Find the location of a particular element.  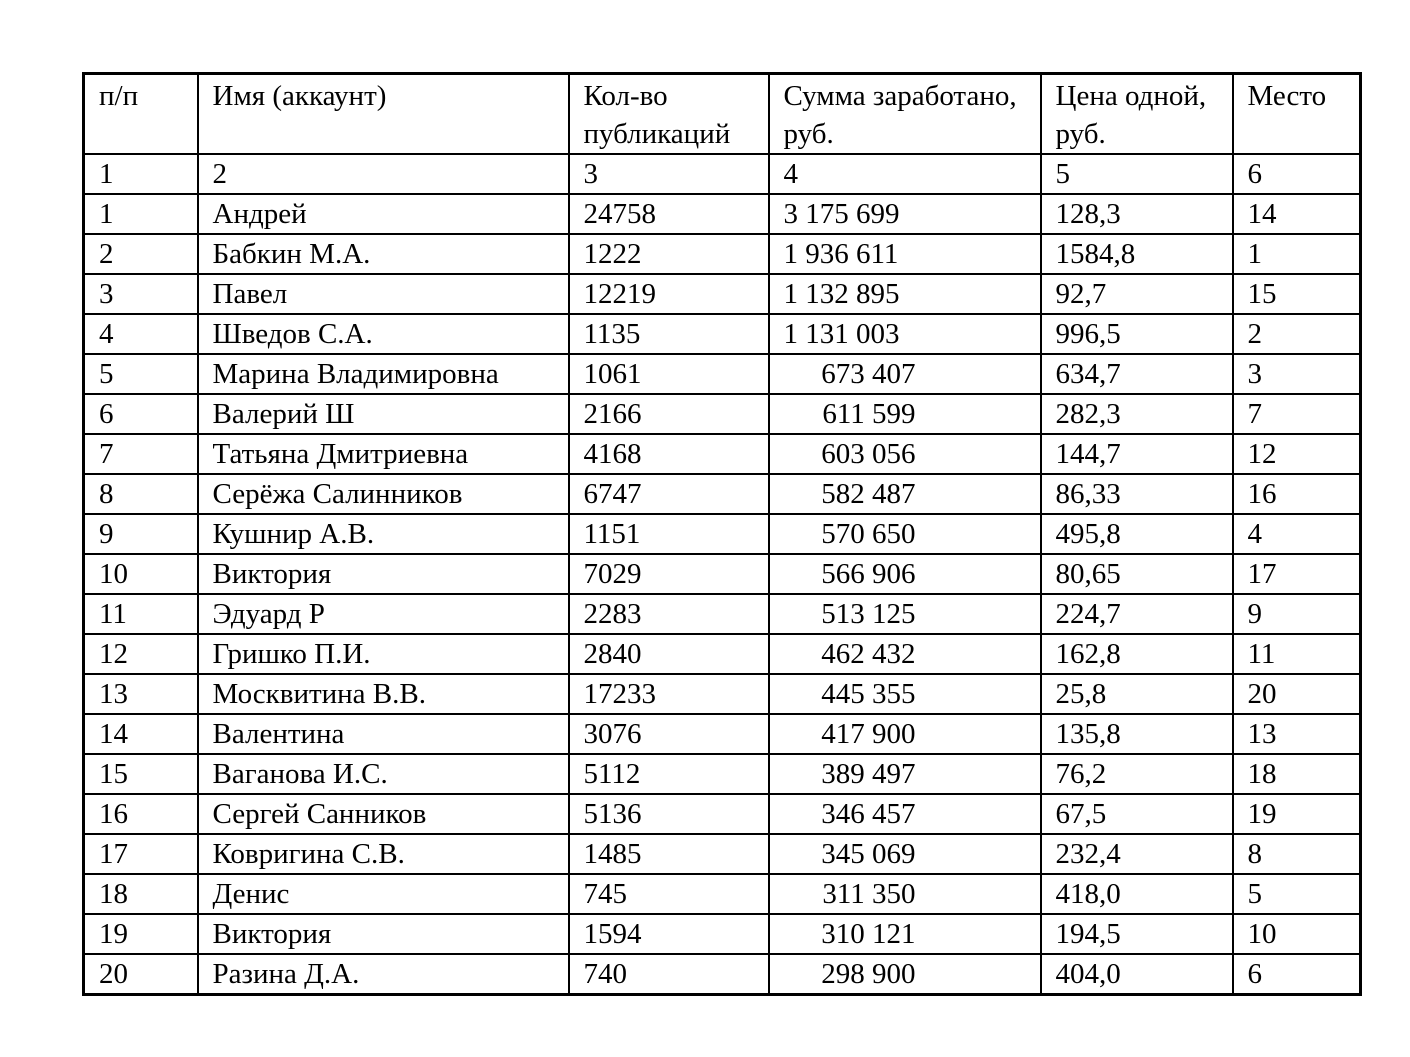

place: 11 is located at coordinates (1296, 654).